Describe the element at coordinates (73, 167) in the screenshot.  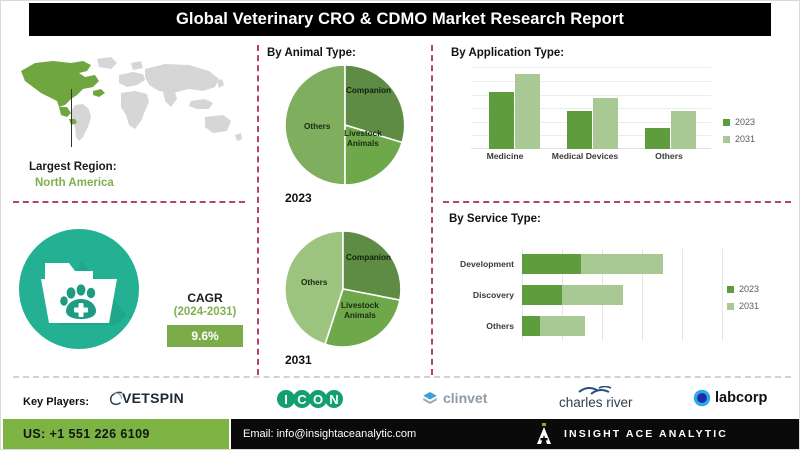
I see `largest-region-label: Largest Region:` at that location.